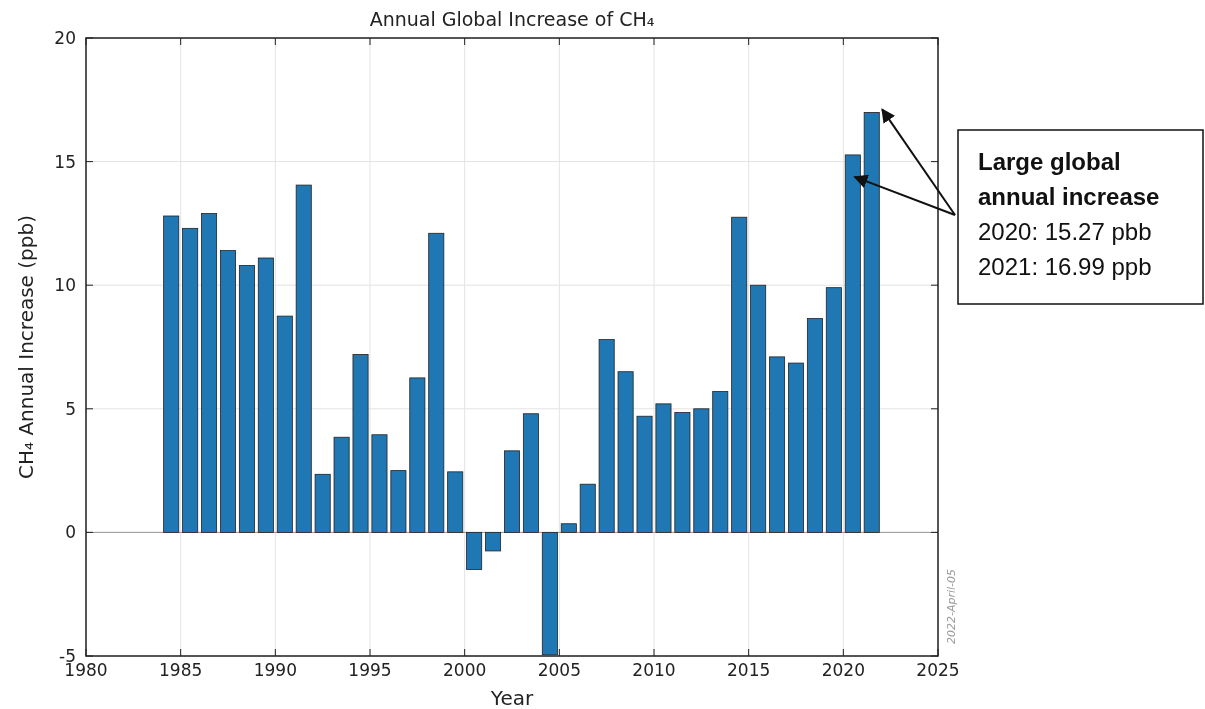  Describe the element at coordinates (1065, 231) in the screenshot. I see `text: 2020: 15.27 pbb` at that location.